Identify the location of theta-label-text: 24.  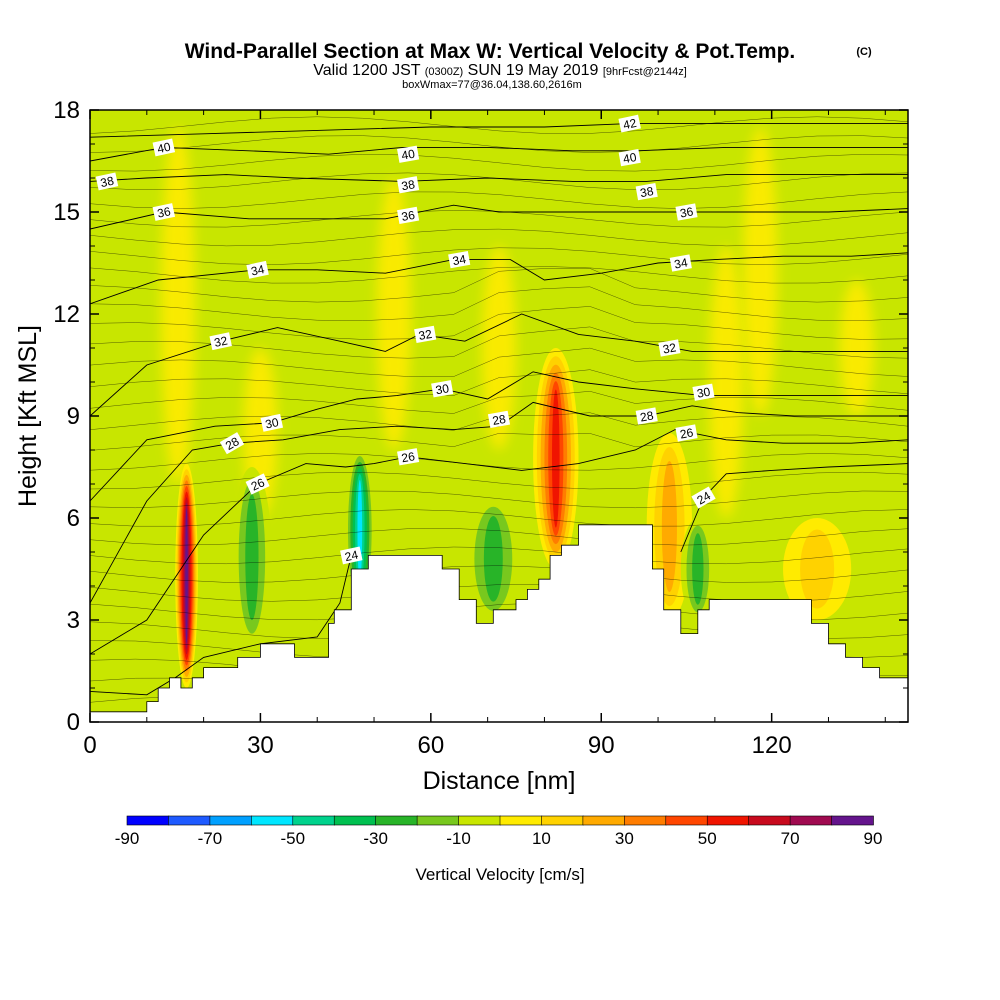
(703, 497).